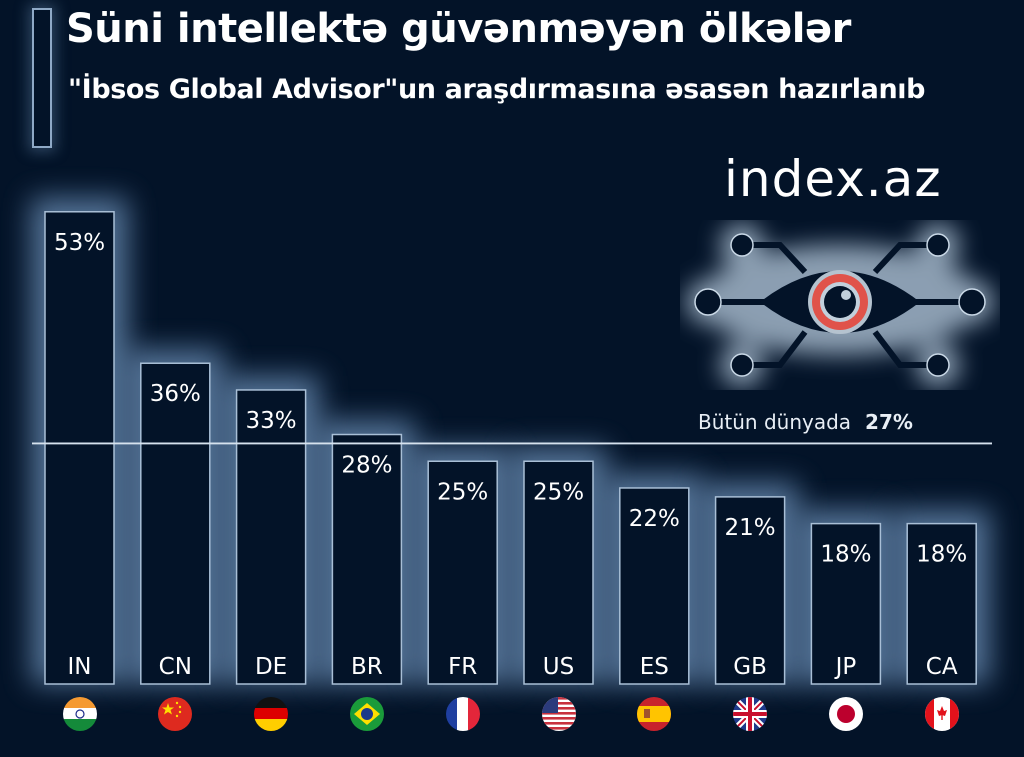 The image size is (1024, 757). Describe the element at coordinates (941, 603) in the screenshot. I see `bar-ca` at that location.